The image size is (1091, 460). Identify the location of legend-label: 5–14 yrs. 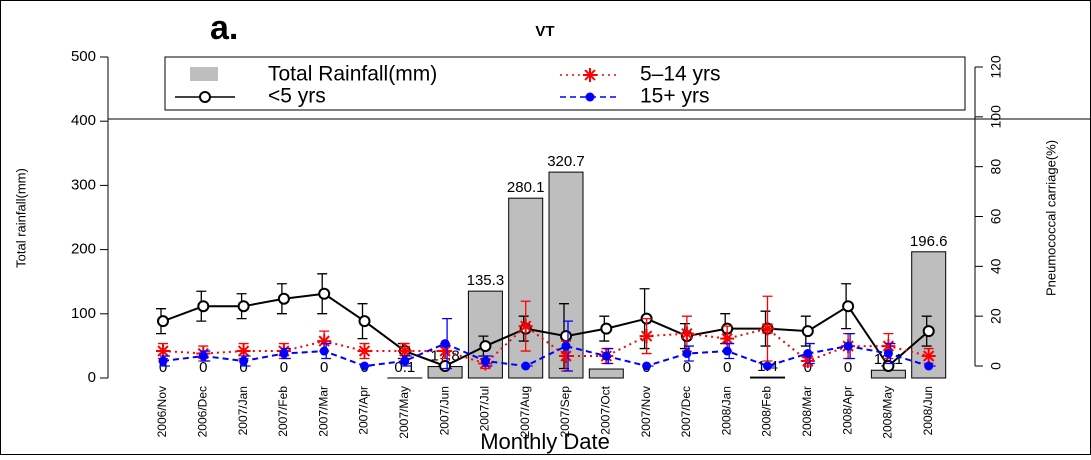
(680, 74).